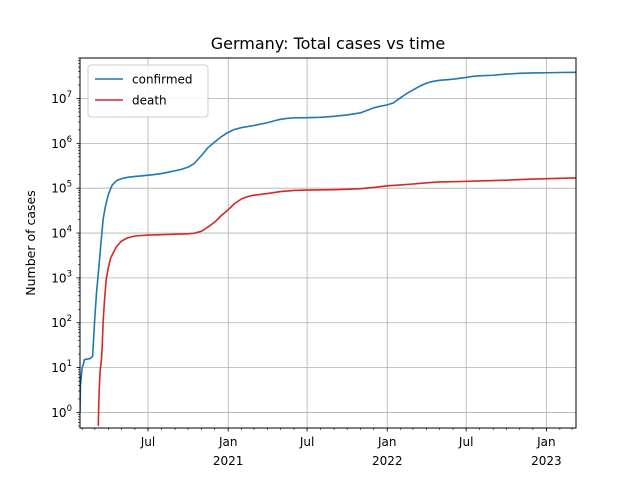 This screenshot has width=640, height=480. Describe the element at coordinates (69, 319) in the screenshot. I see `y-tick-exponent: 2` at that location.